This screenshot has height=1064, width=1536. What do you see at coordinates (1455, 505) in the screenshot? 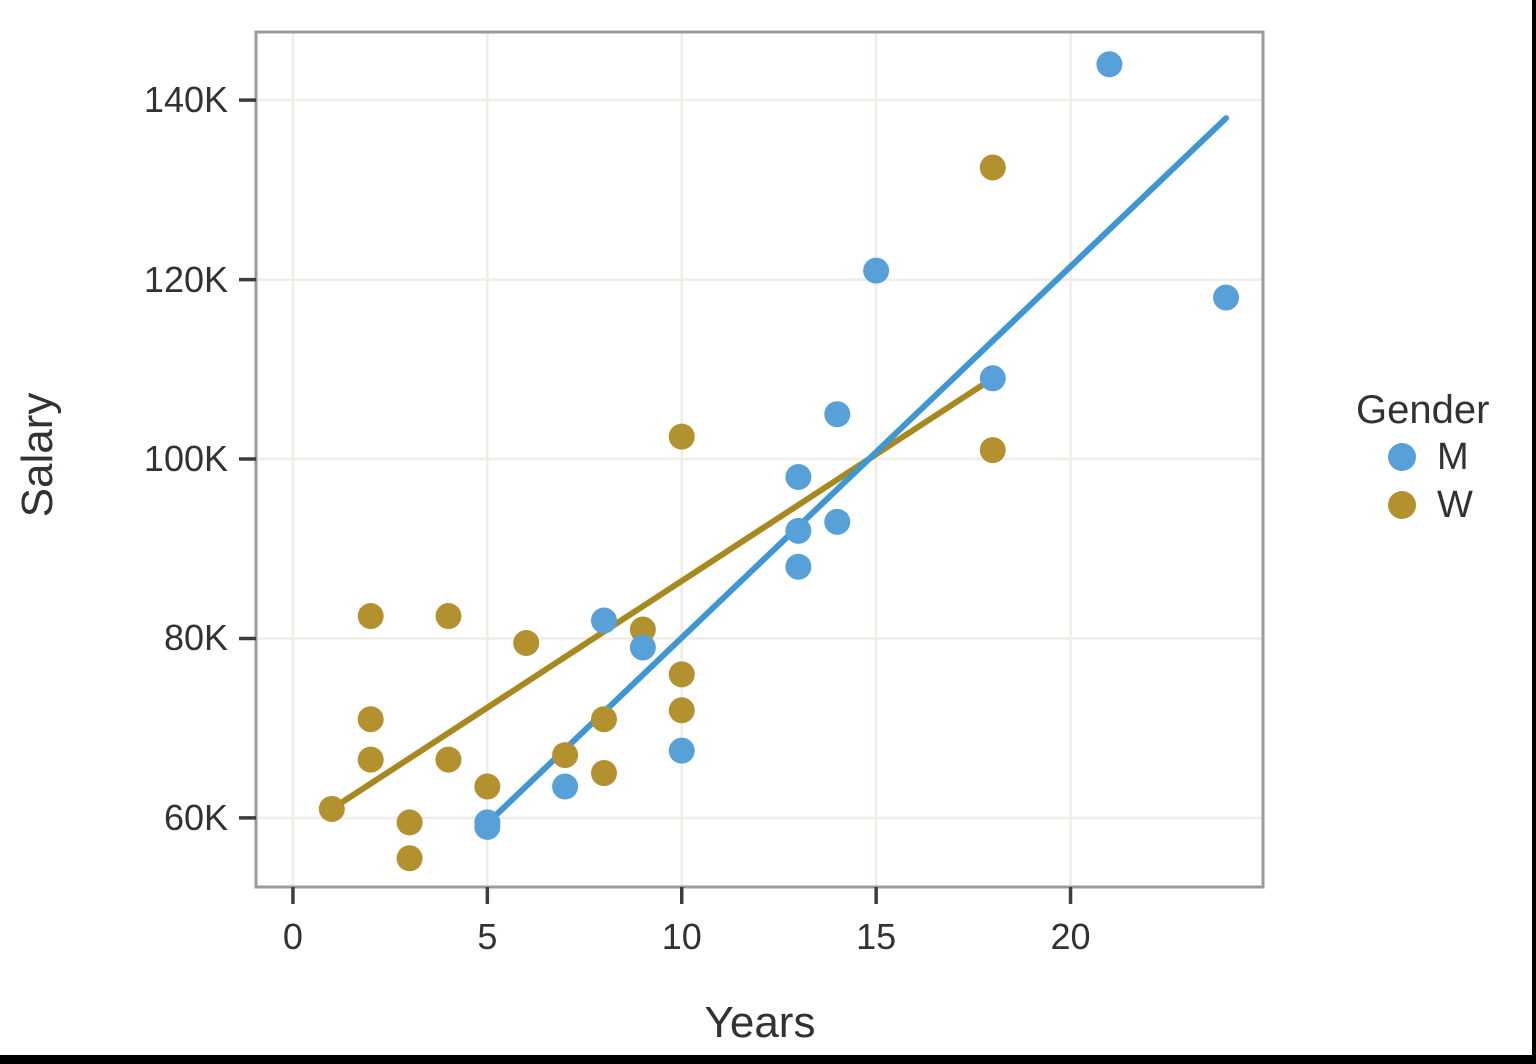
I see `legend-label-w: W` at bounding box center [1455, 505].